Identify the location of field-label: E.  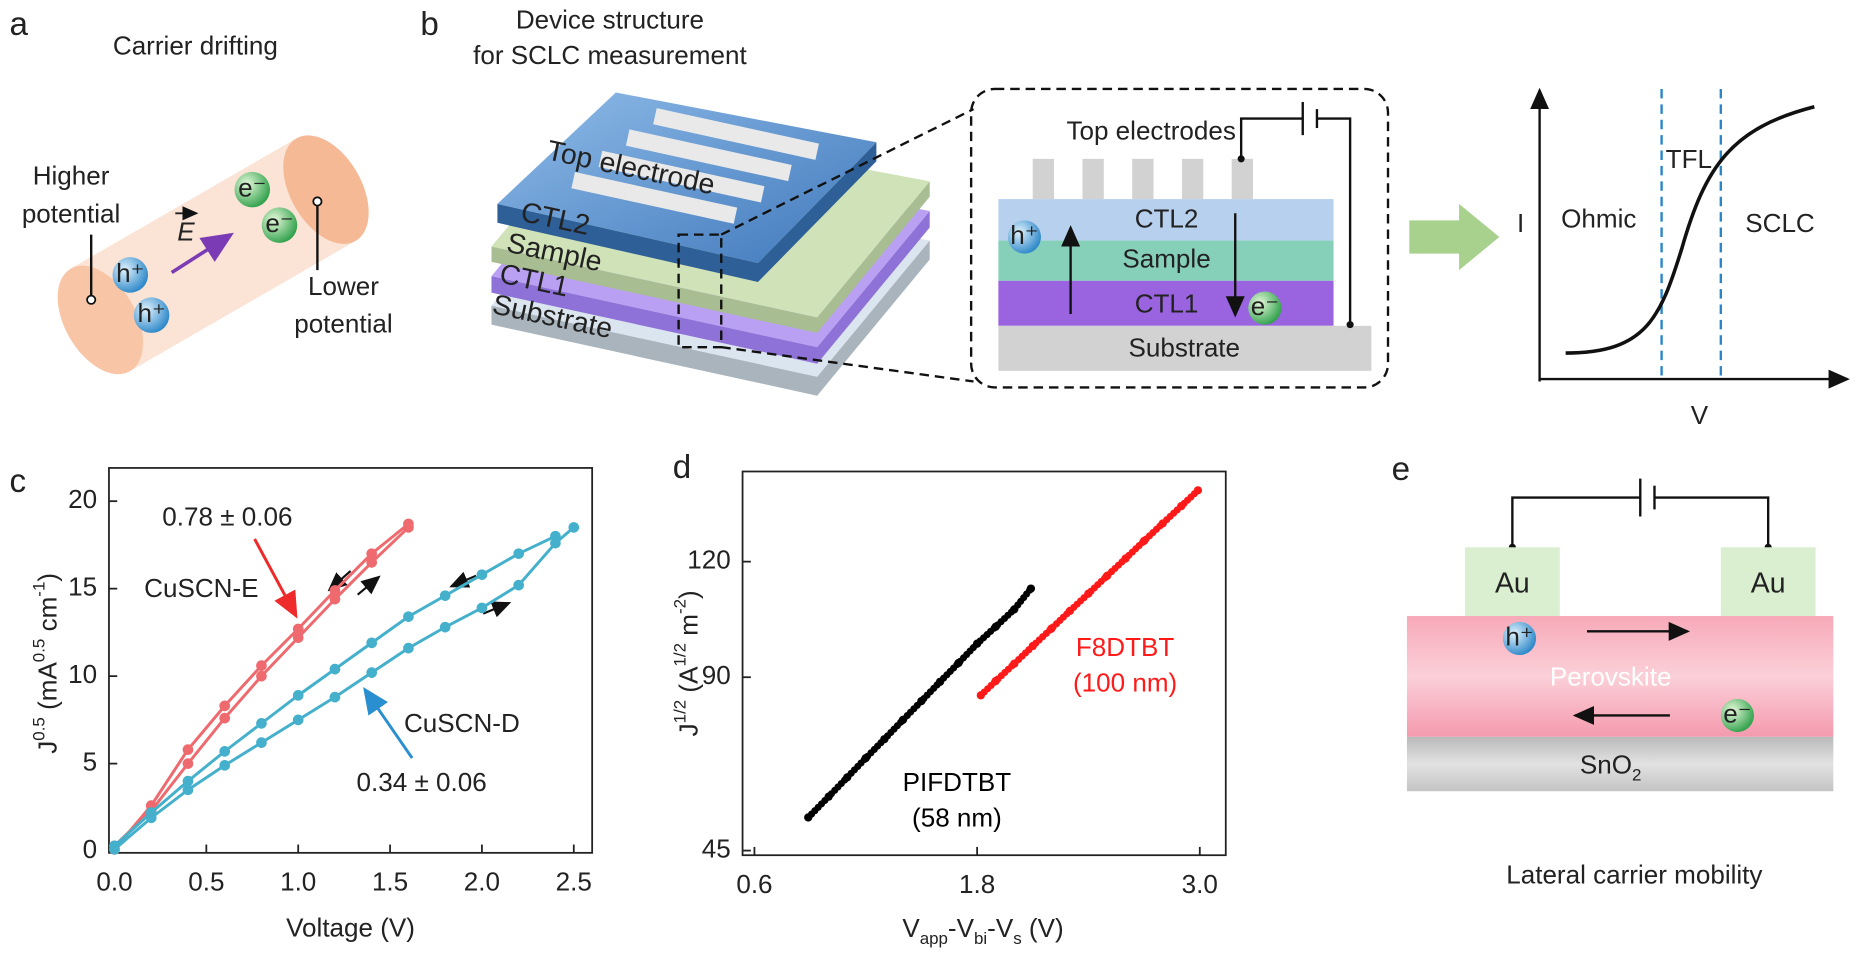
(186, 231).